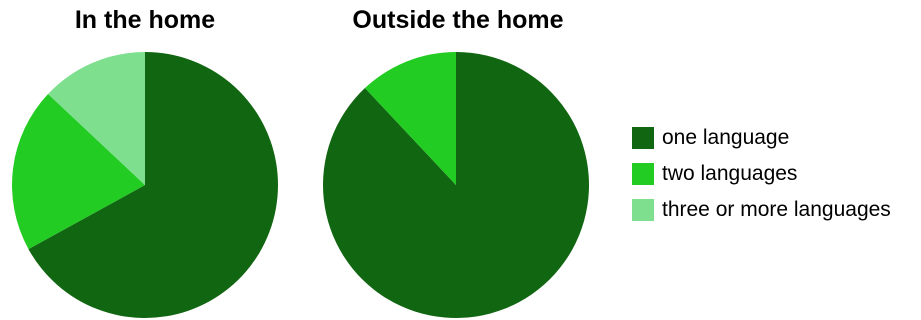  I want to click on legend-item-two-languages: two languages, so click(761, 174).